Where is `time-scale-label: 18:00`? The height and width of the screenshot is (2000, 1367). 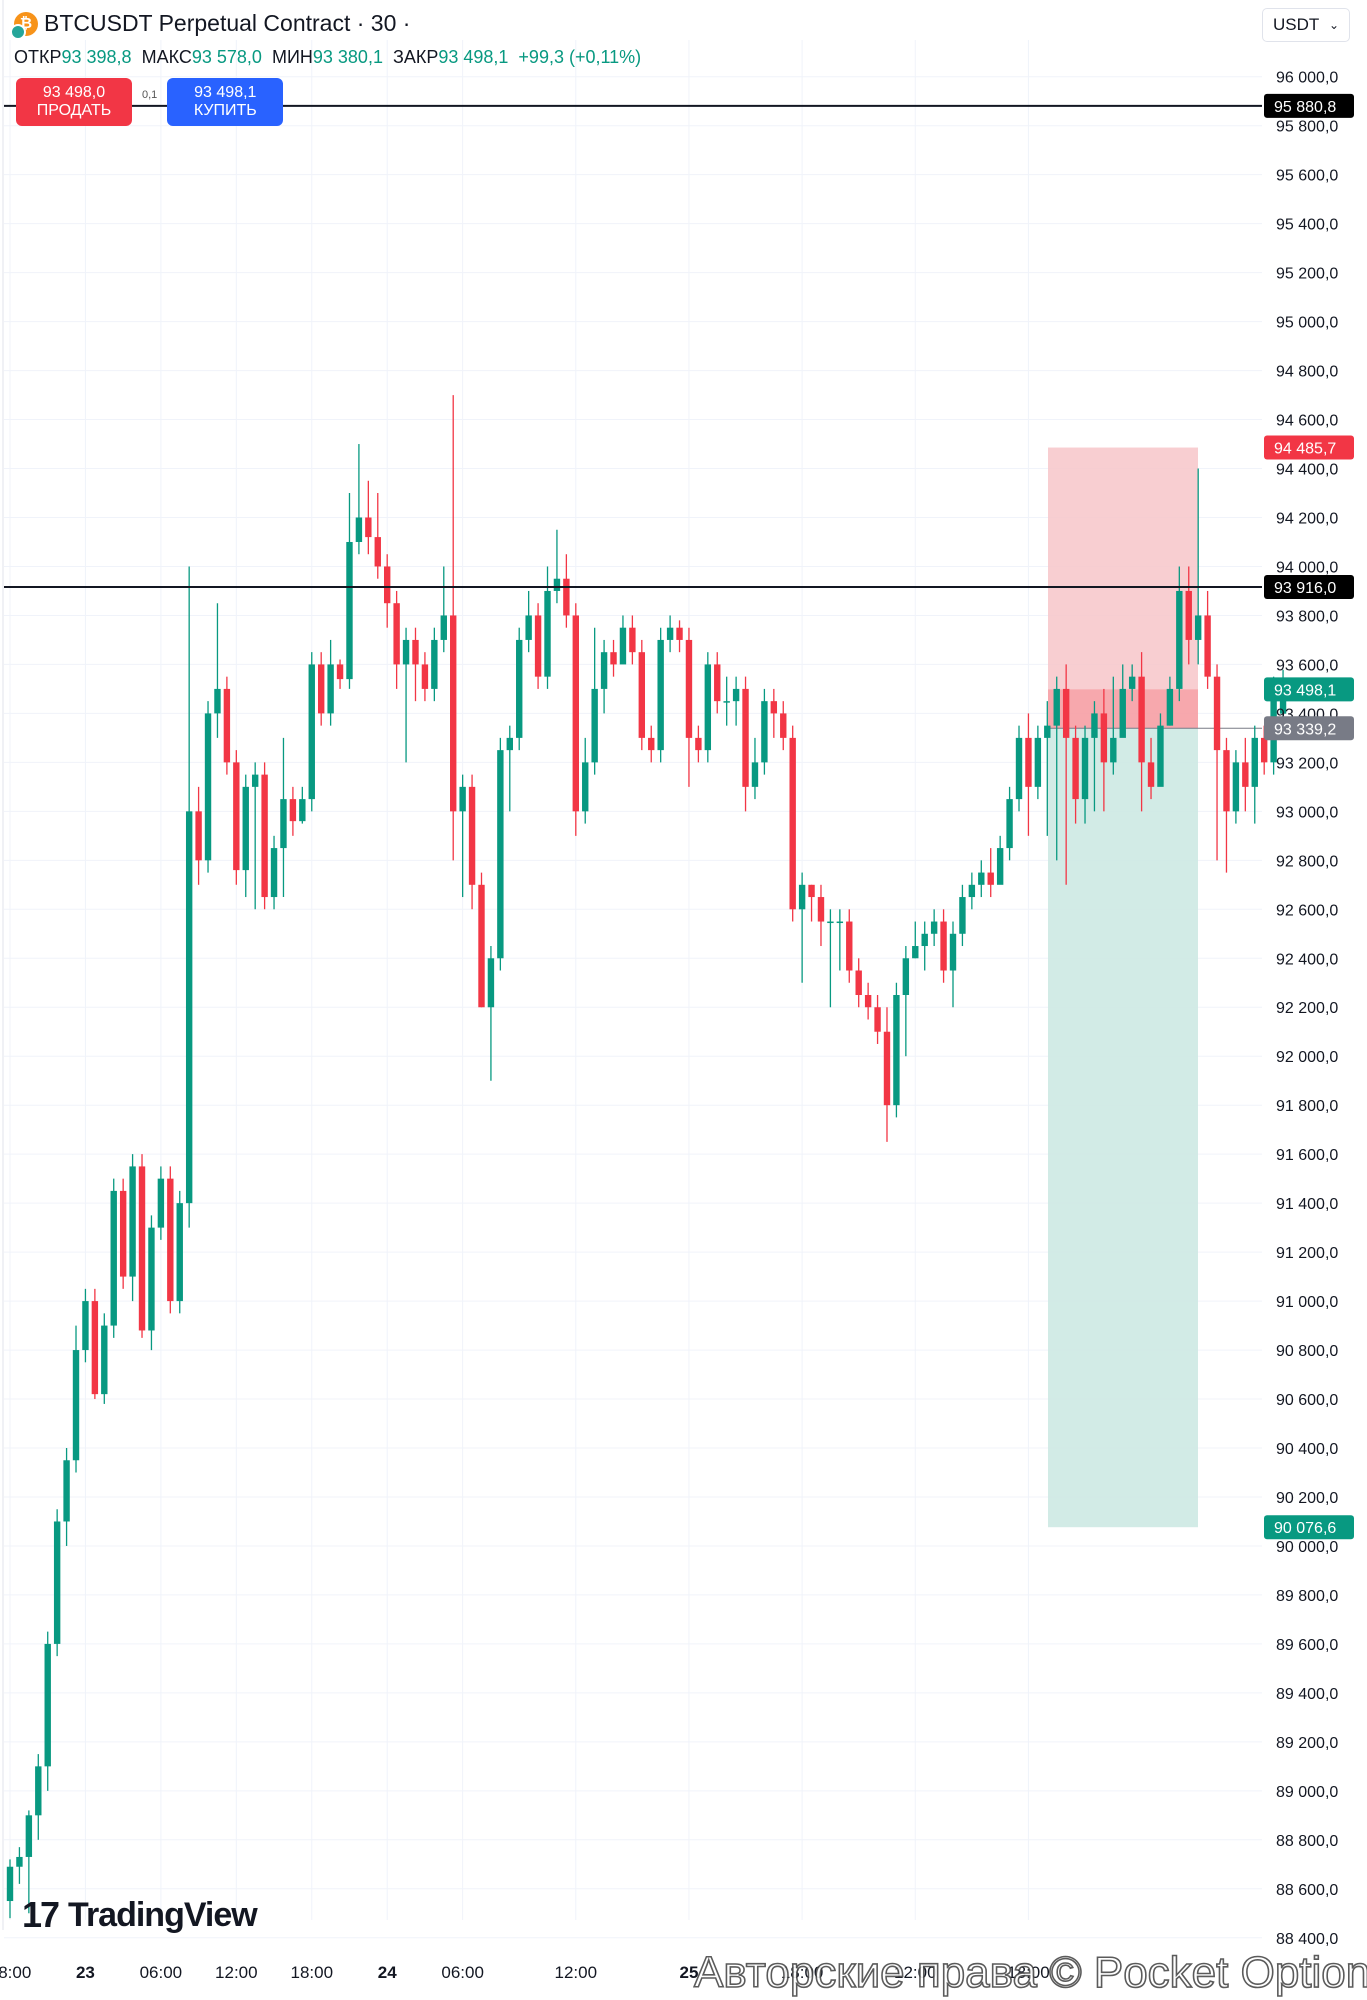
time-scale-label: 18:00 is located at coordinates (15, 1972).